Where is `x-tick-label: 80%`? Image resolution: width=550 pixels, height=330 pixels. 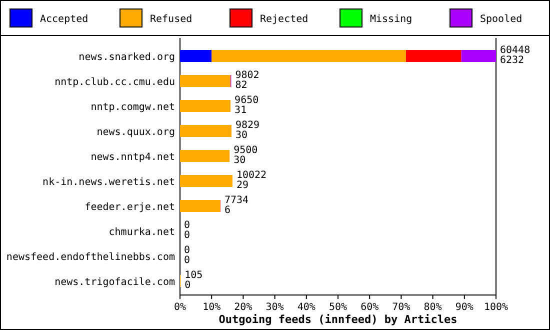
x-tick-label: 80% is located at coordinates (433, 307).